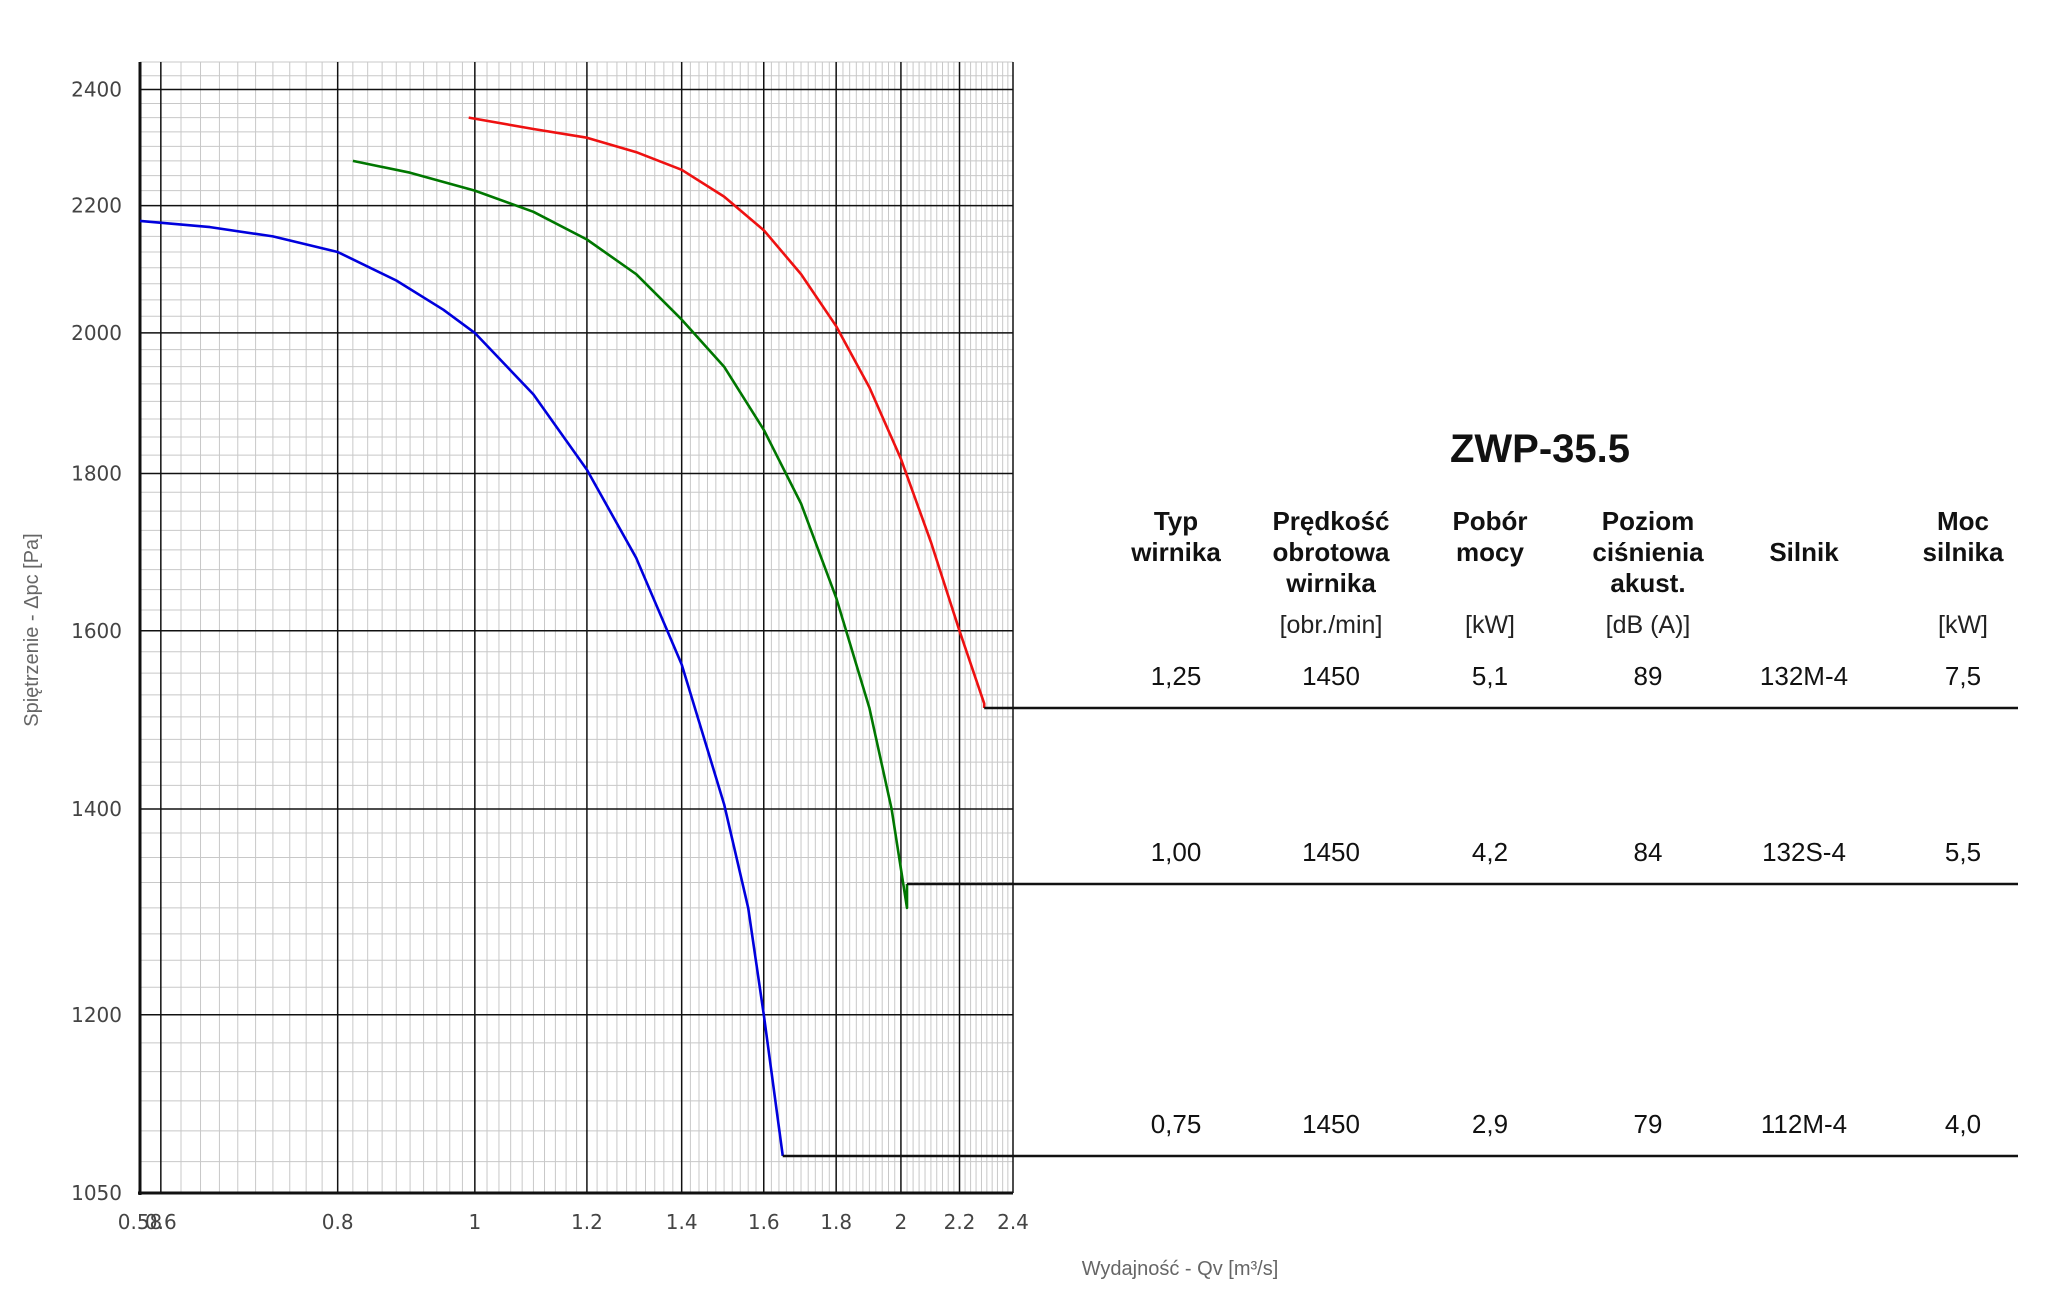 This screenshot has width=2066, height=1299. Describe the element at coordinates (1648, 852) in the screenshot. I see `table-cell: 84` at that location.